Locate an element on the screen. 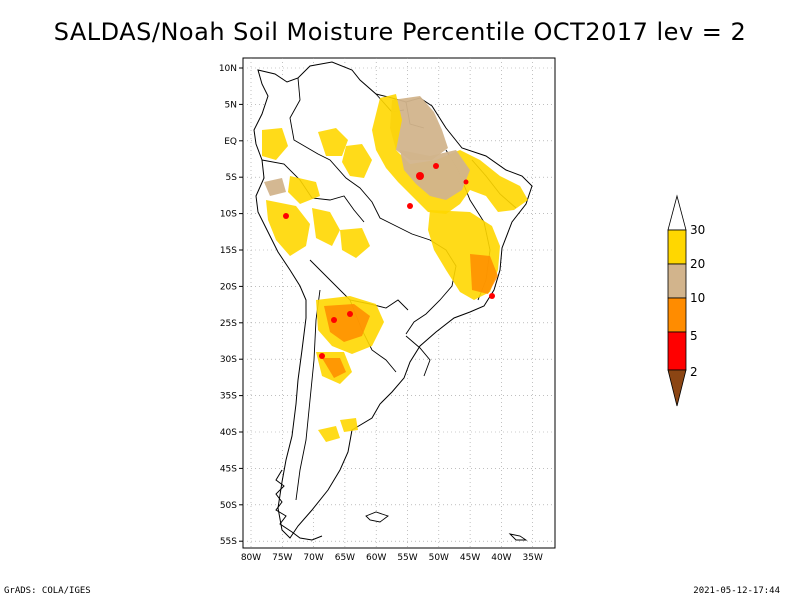  lat-label: 55S is located at coordinates (228, 542).